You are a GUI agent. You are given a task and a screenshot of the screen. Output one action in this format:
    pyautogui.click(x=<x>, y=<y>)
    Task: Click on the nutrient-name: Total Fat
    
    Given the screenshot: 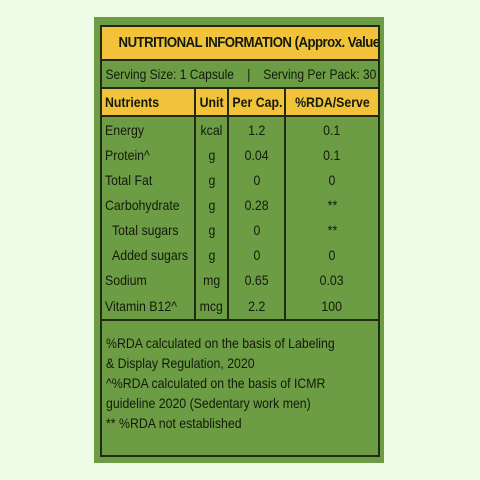 What is the action you would take?
    pyautogui.click(x=149, y=179)
    